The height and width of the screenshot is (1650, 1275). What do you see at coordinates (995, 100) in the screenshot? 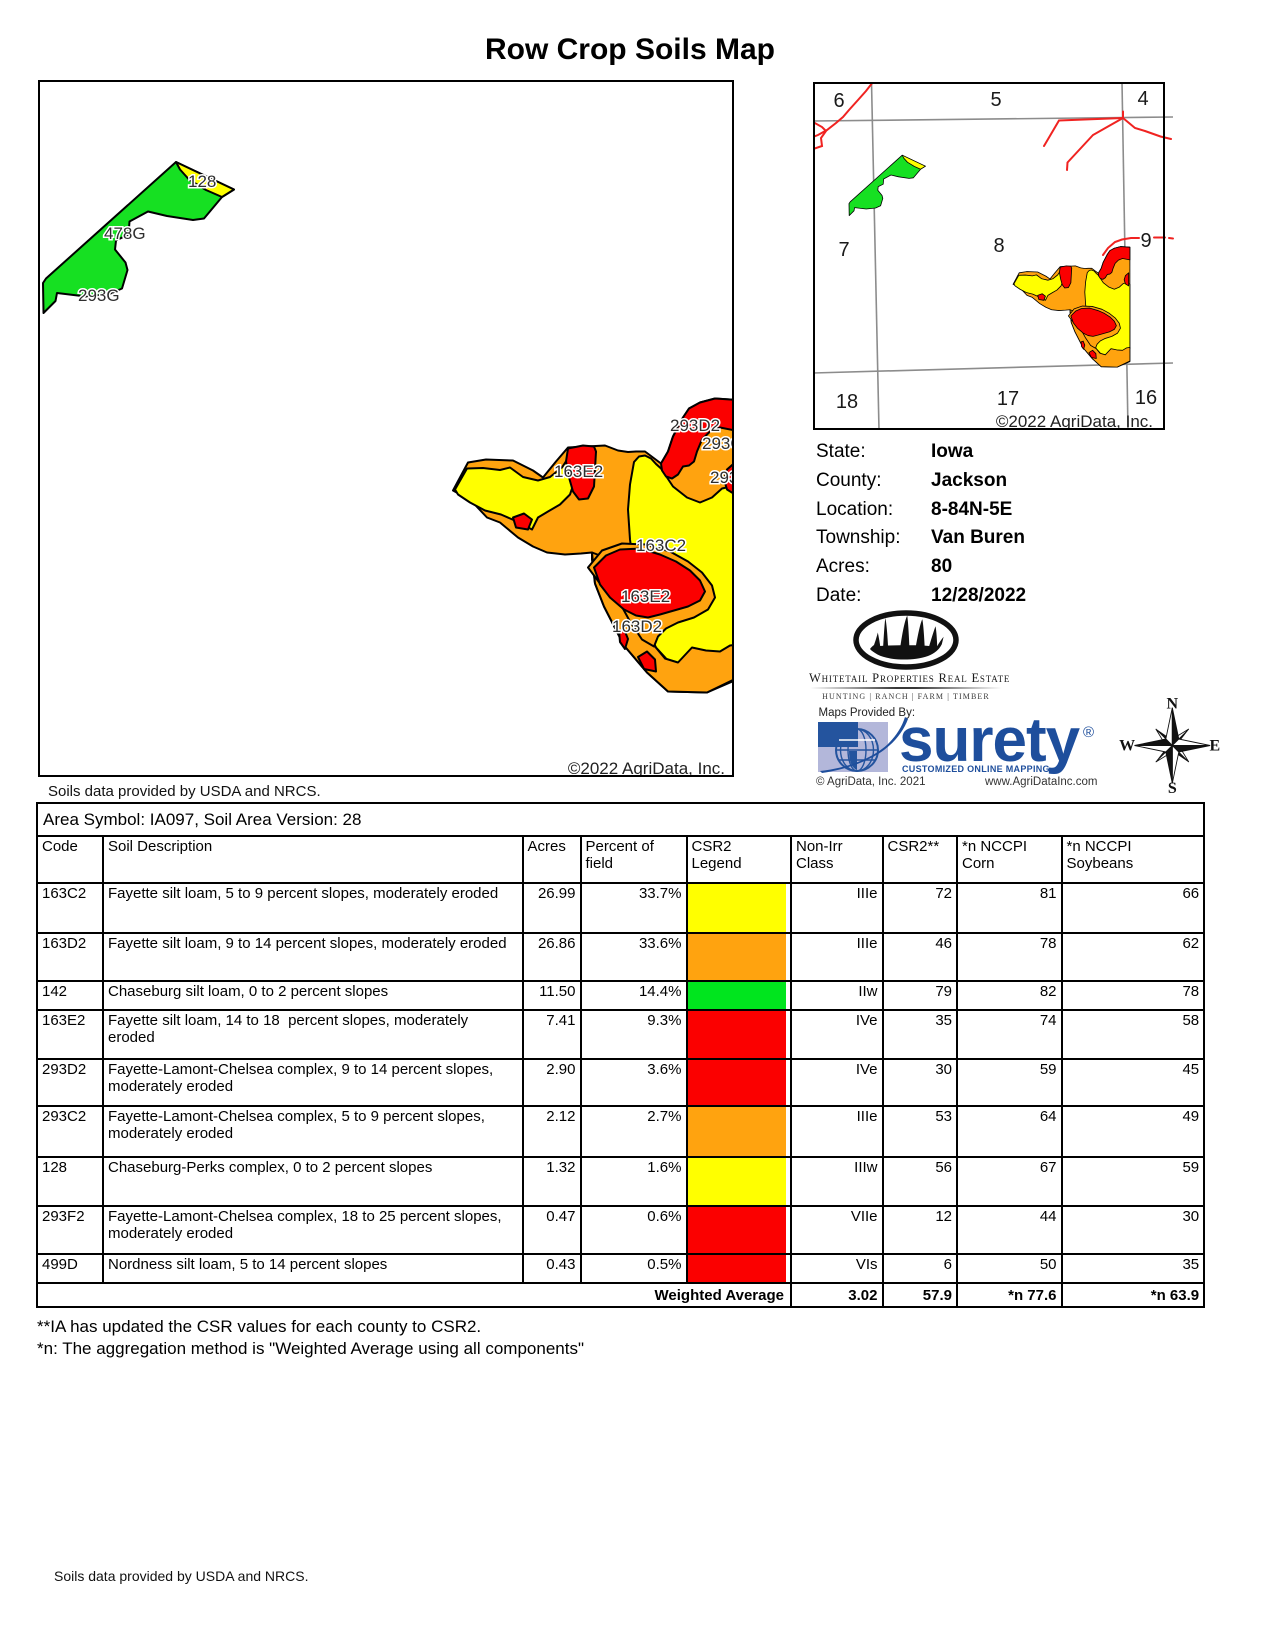
I see `svg-text: 5` at bounding box center [995, 100].